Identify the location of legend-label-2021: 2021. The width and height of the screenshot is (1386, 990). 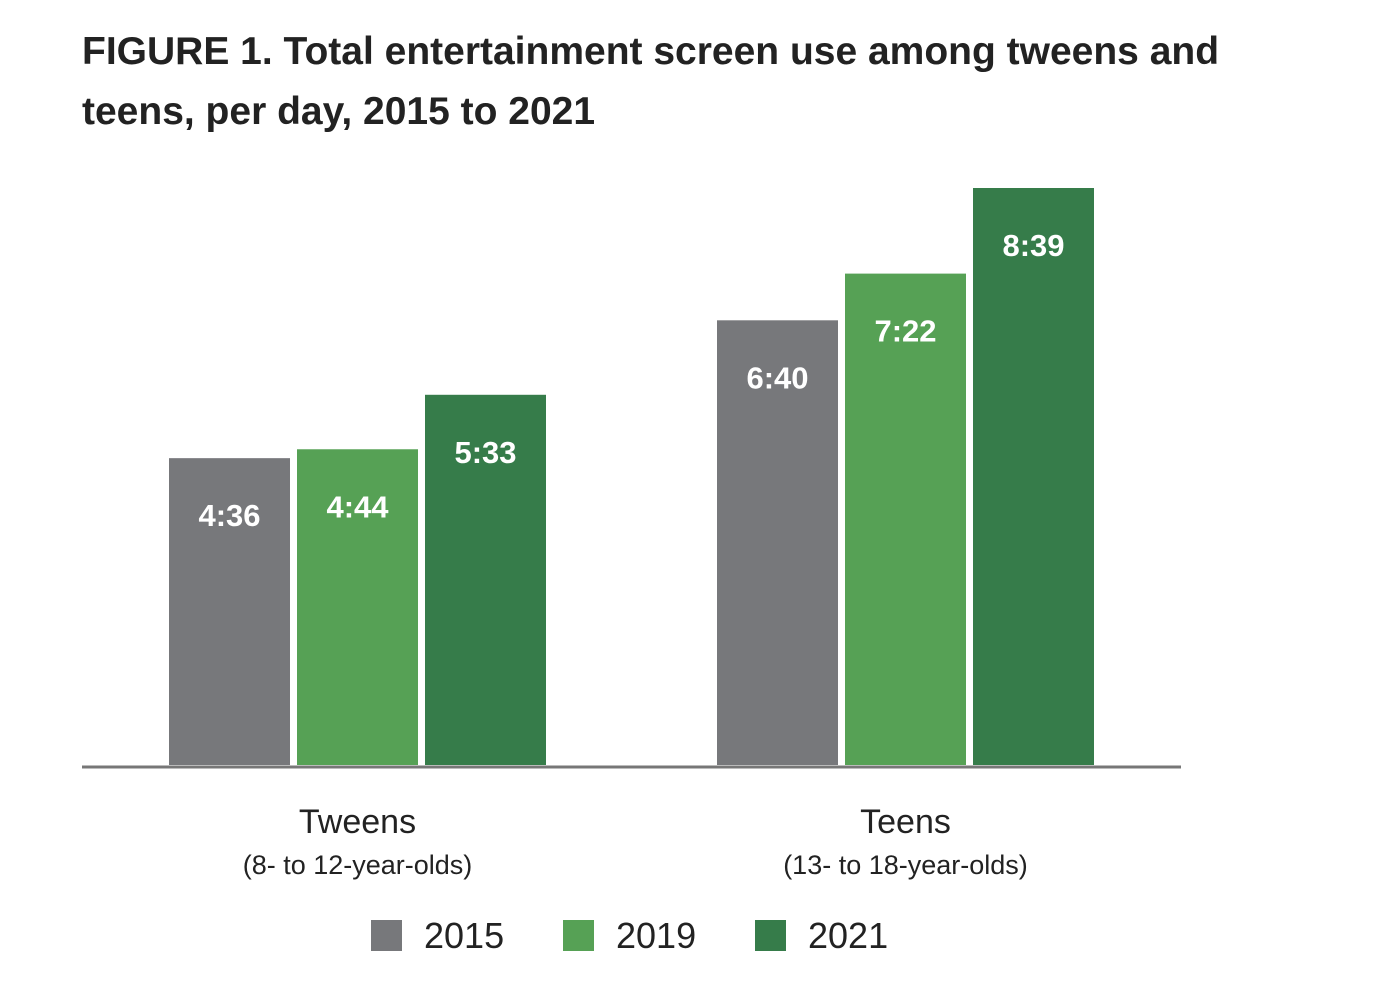
(848, 935).